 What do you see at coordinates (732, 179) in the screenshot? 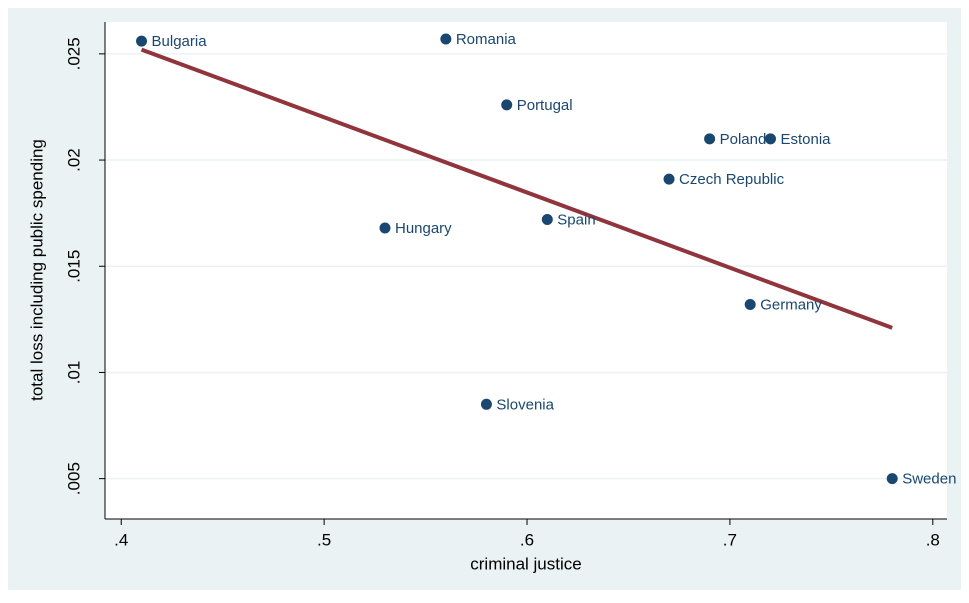
I see `point-label: Czech Republic` at bounding box center [732, 179].